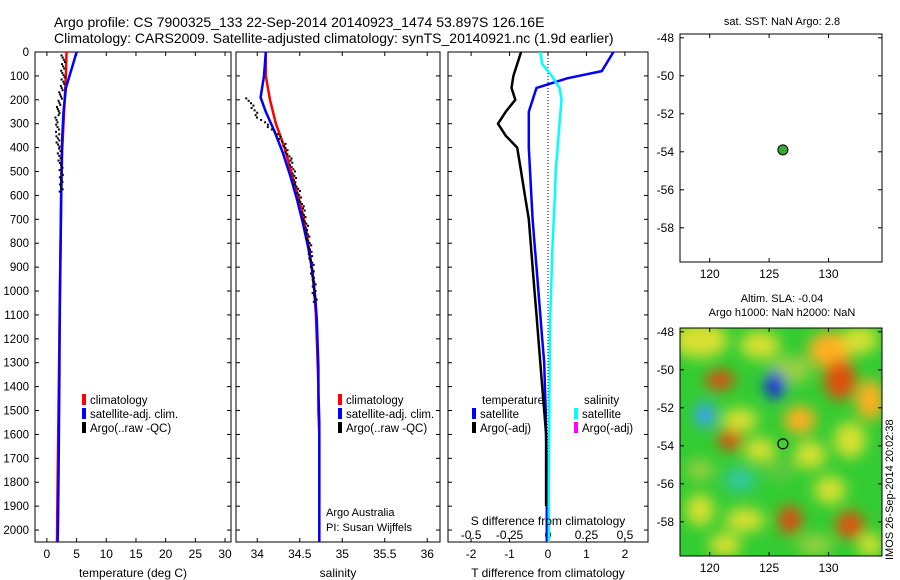 The height and width of the screenshot is (580, 900). What do you see at coordinates (829, 274) in the screenshot?
I see `map-x-tick-label: 130` at bounding box center [829, 274].